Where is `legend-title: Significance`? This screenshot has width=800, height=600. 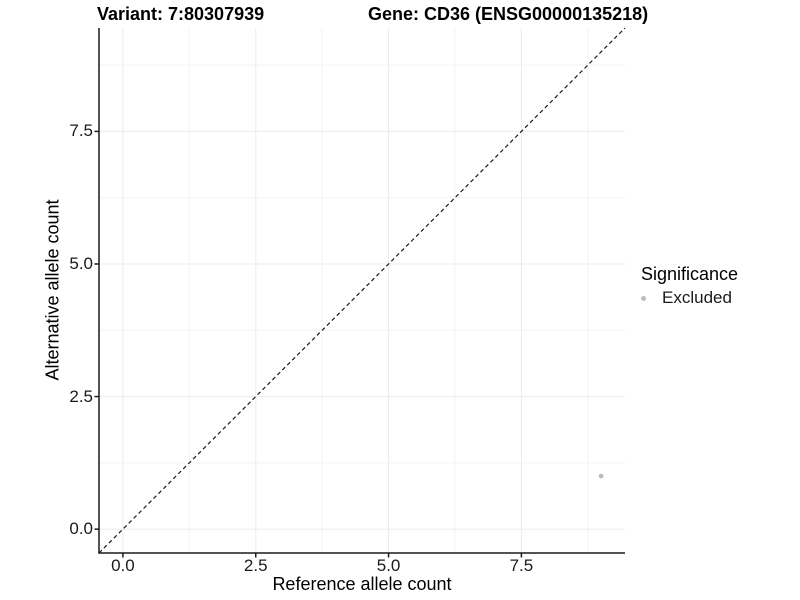
legend-title: Significance is located at coordinates (690, 274).